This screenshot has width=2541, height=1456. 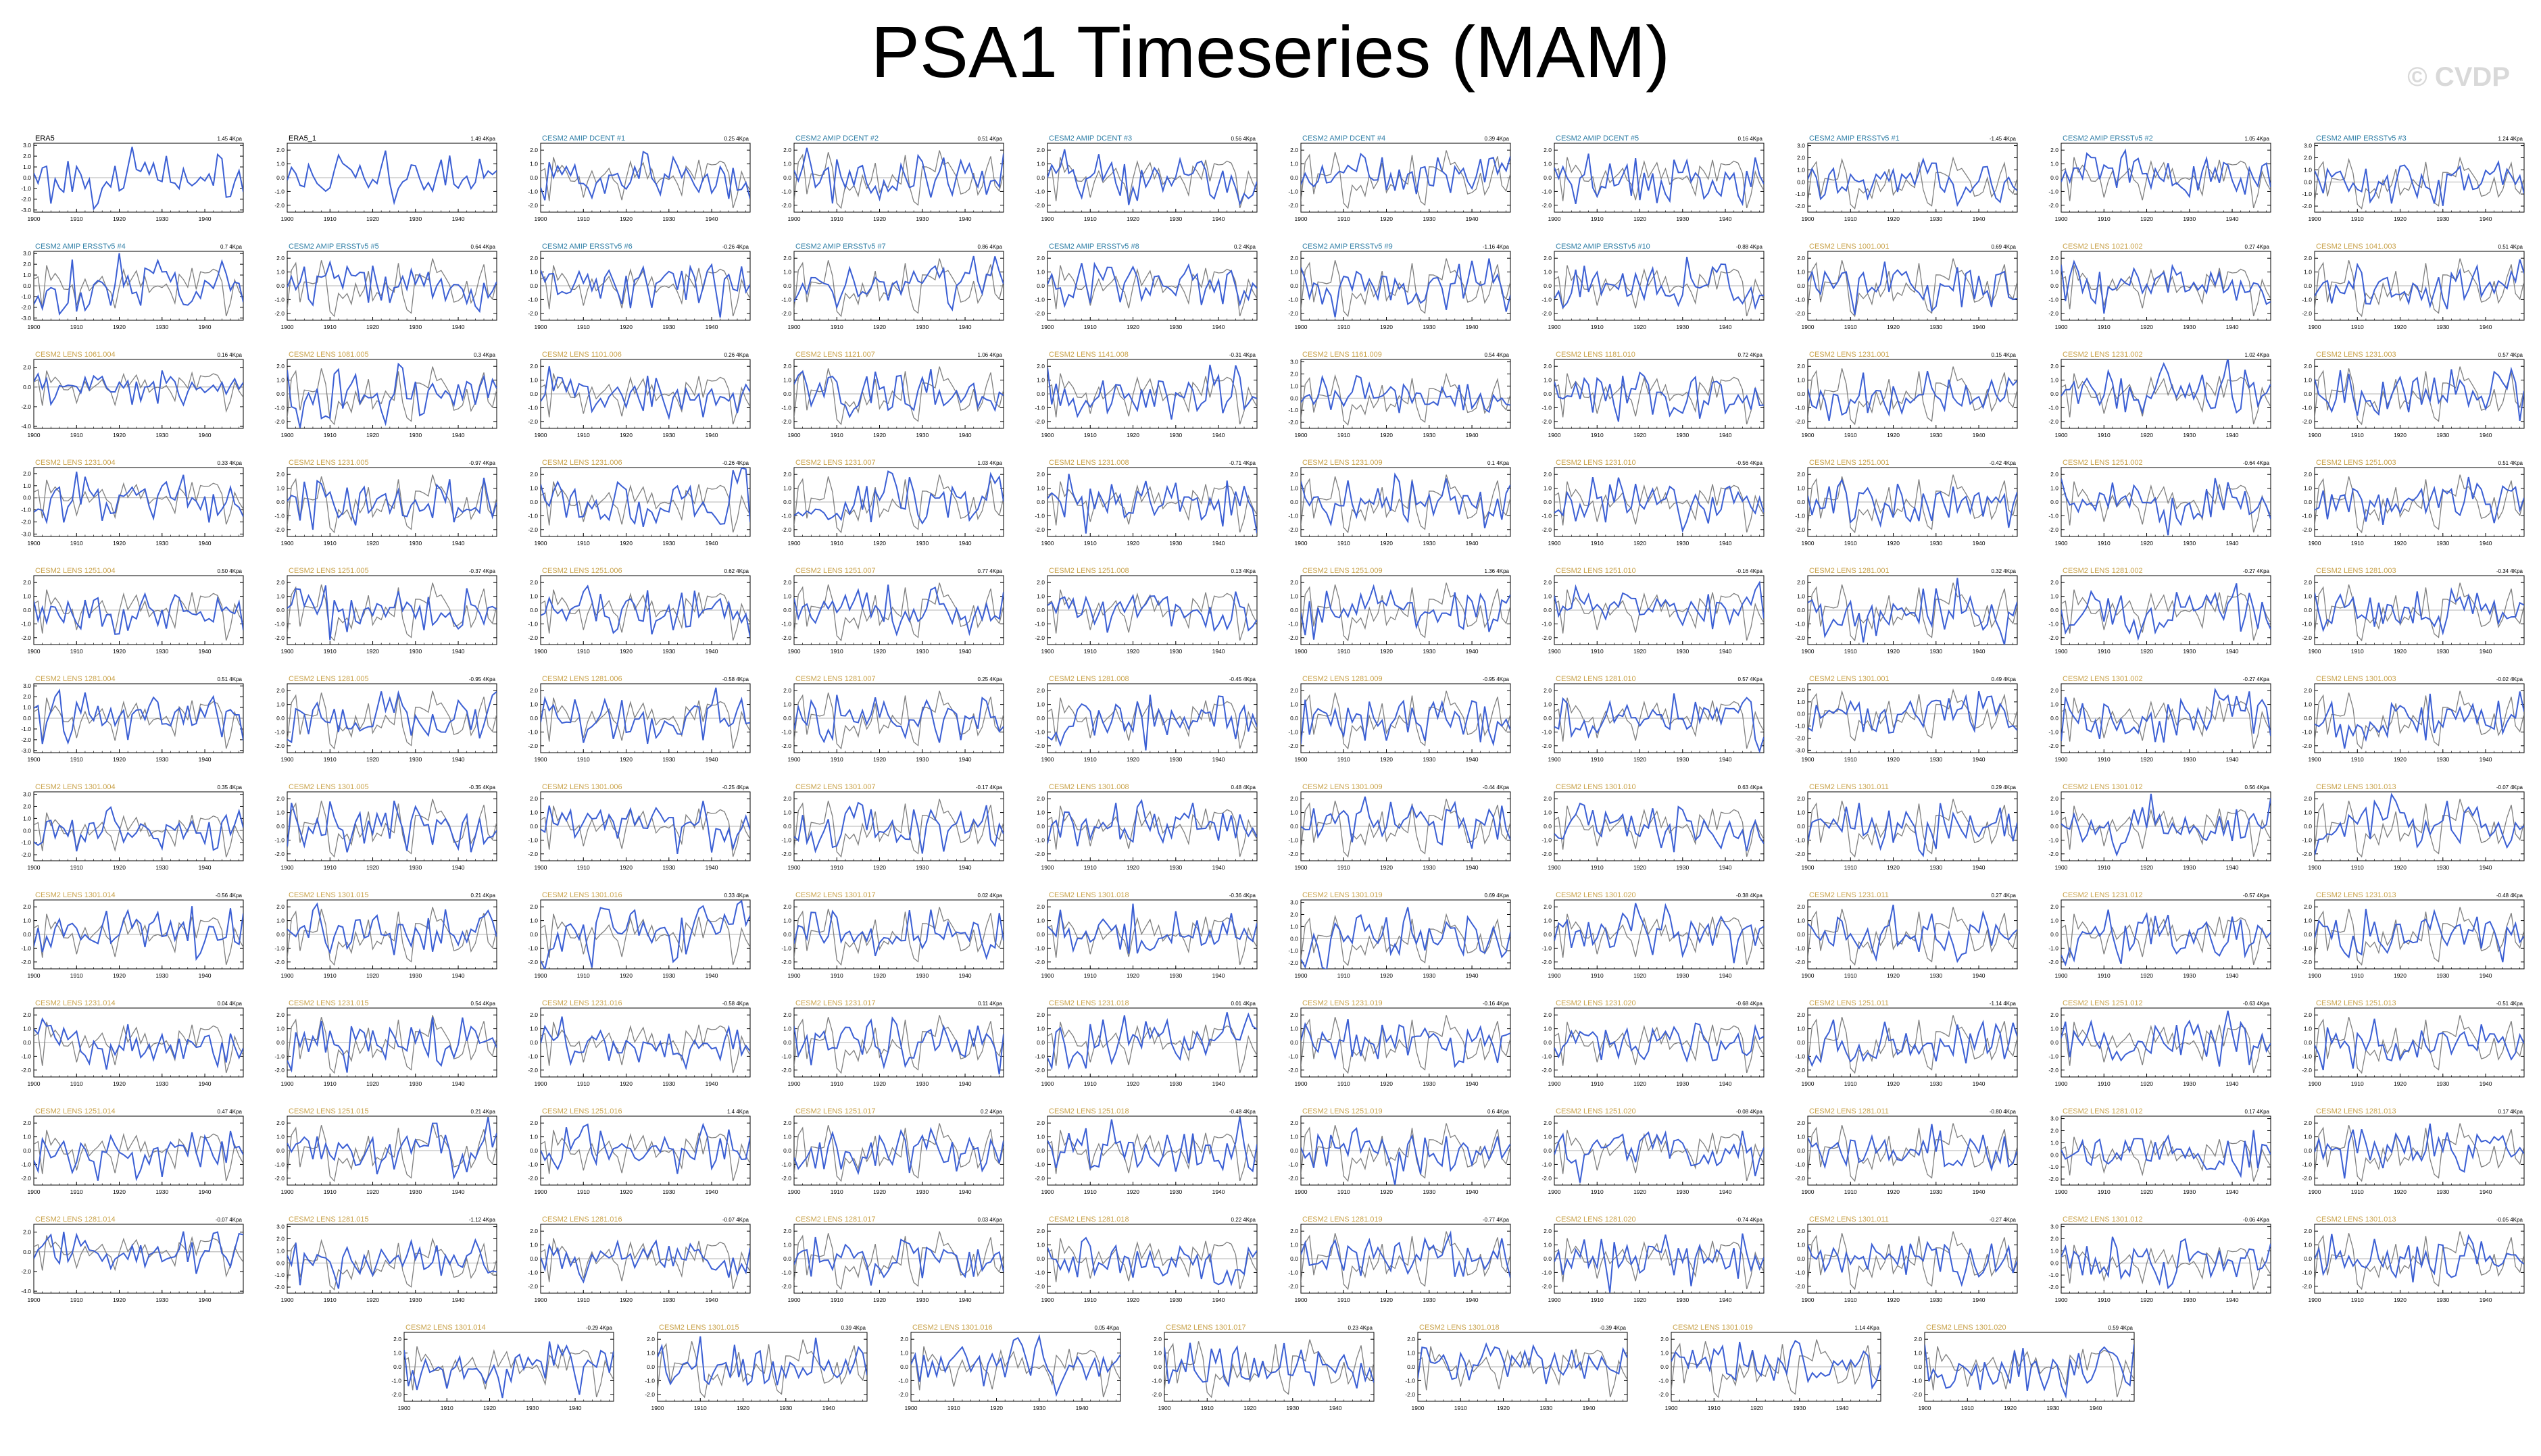 I want to click on panel-stat: 0.77 4Kpa, so click(x=990, y=571).